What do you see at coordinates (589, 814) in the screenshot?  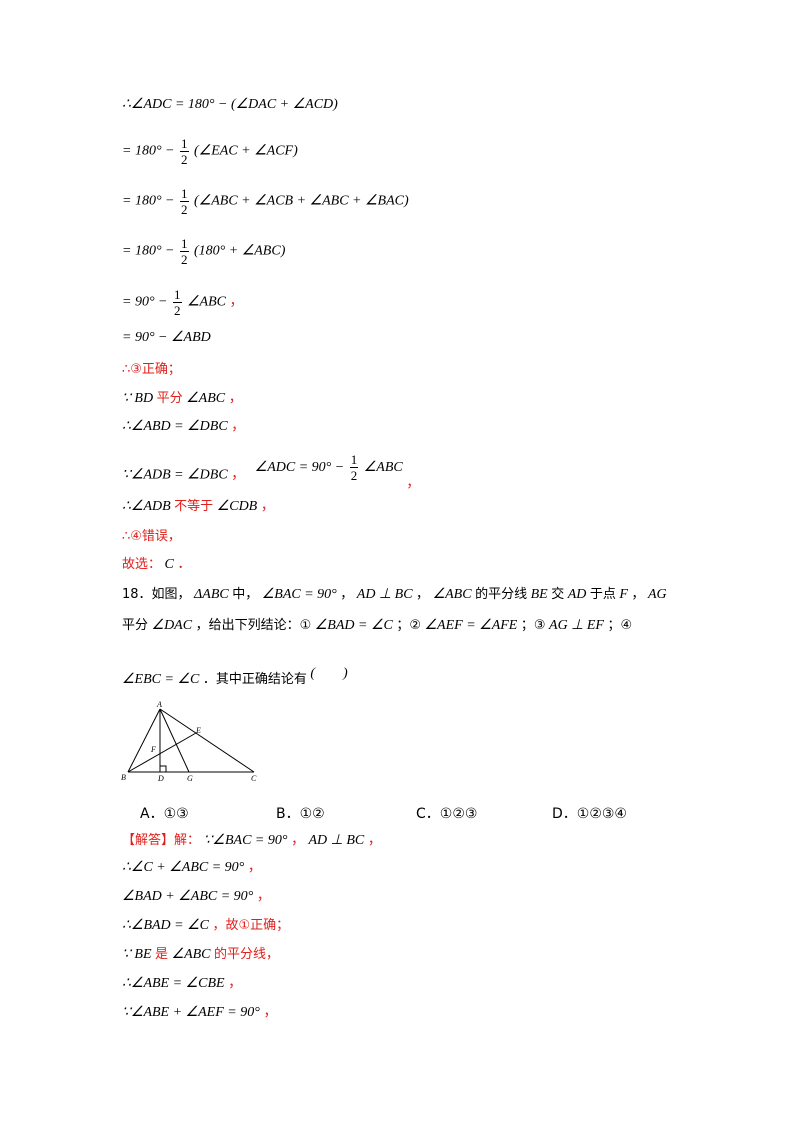 I see `option-d: D．①②③④` at bounding box center [589, 814].